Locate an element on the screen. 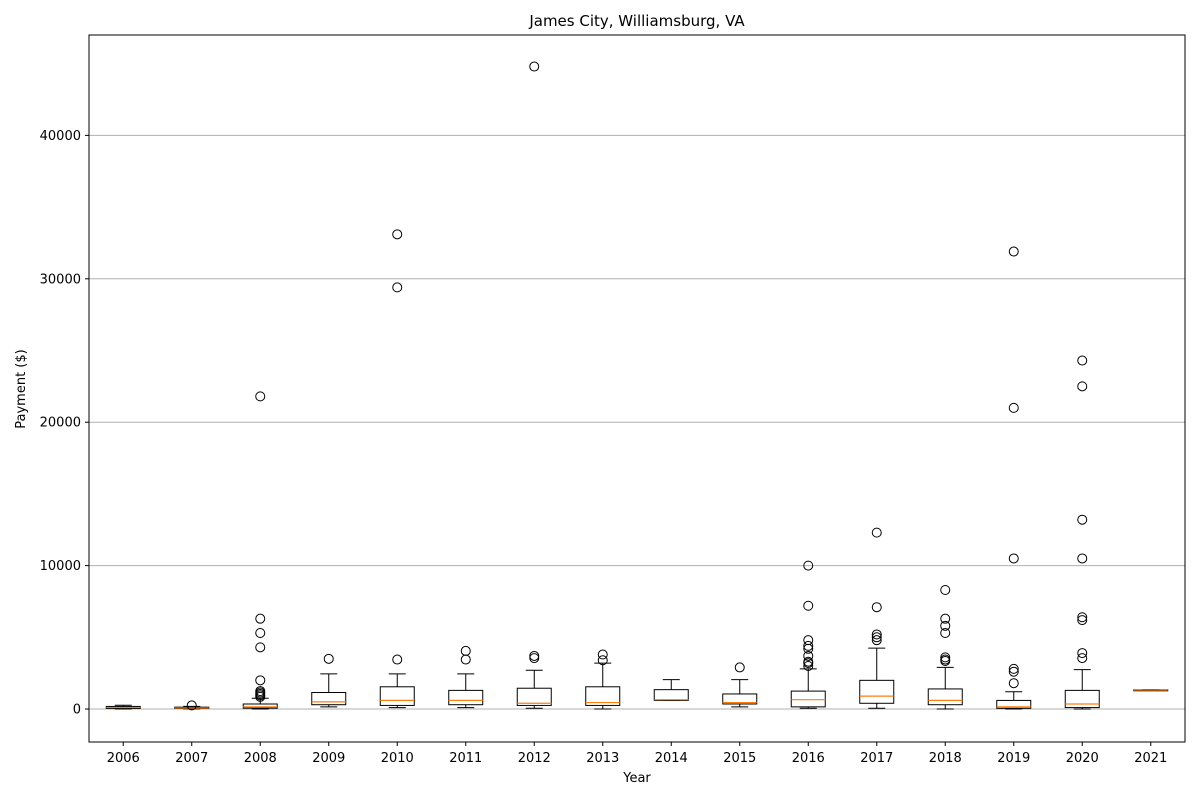 The image size is (1200, 800). iqr-box-2013 is located at coordinates (603, 696).